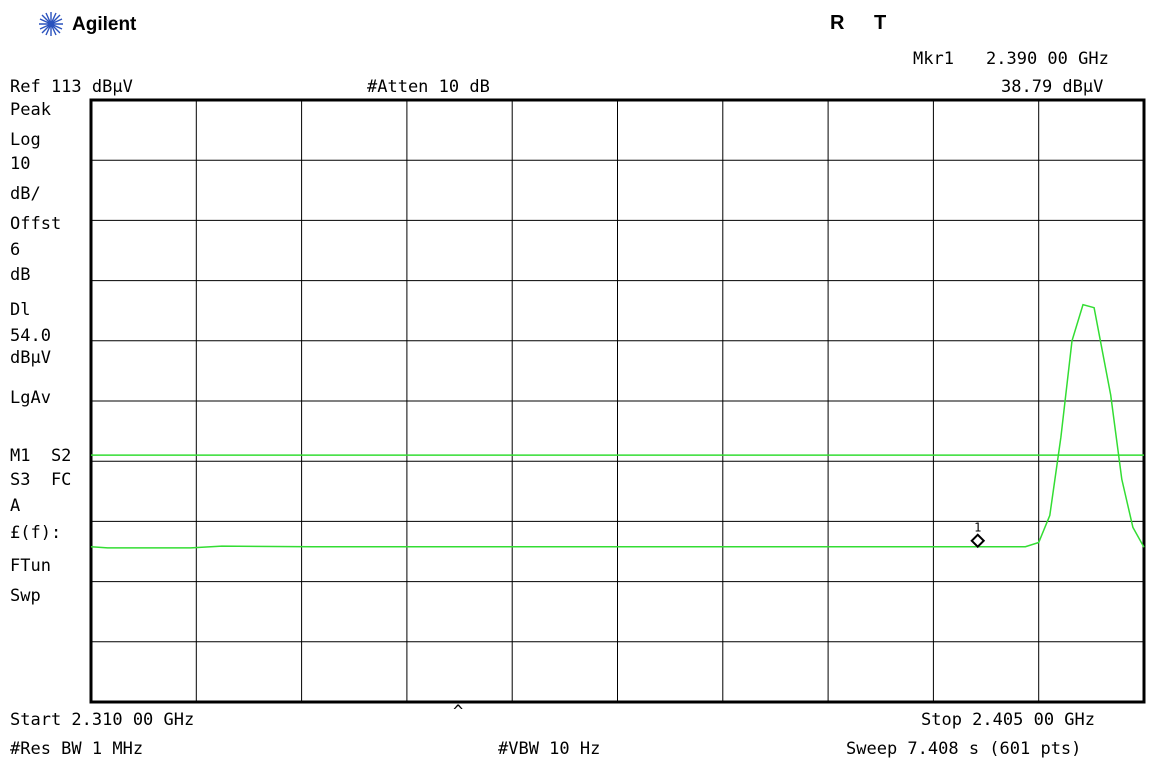 This screenshot has width=1151, height=763. I want to click on display-line-label: Dl, so click(20, 310).